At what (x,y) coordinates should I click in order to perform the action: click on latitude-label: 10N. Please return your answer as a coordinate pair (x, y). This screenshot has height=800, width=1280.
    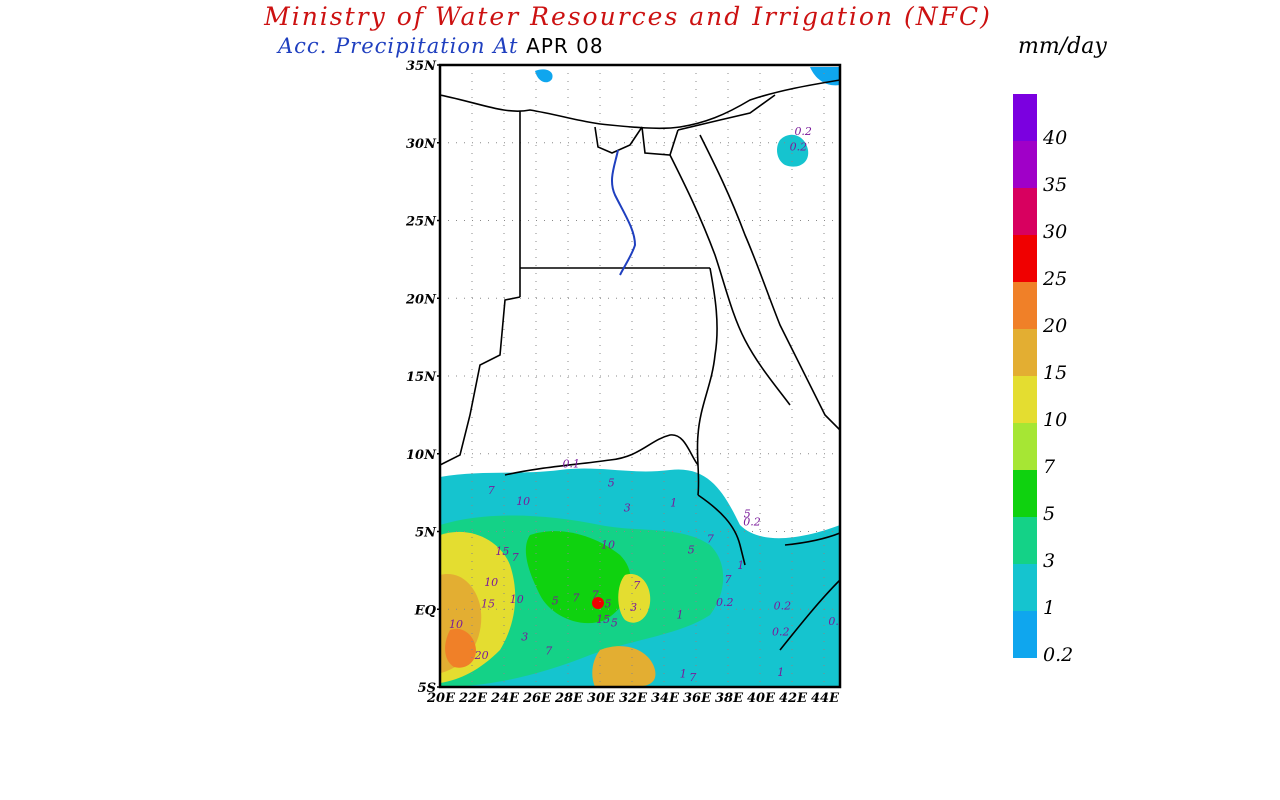
    Looking at the image, I should click on (421, 455).